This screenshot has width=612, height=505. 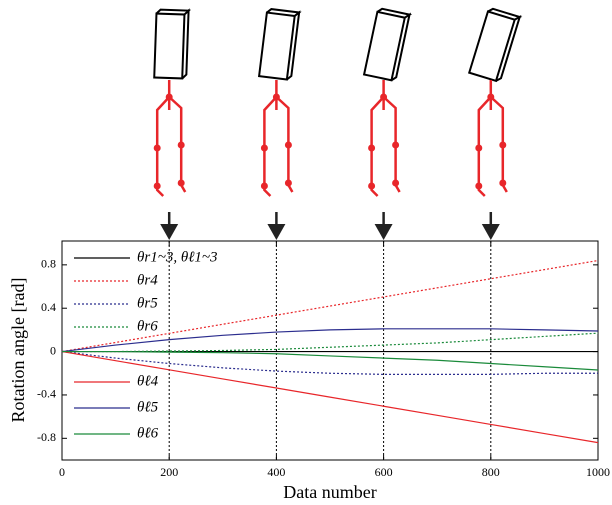 What do you see at coordinates (276, 472) in the screenshot?
I see `x-tick-label: 400` at bounding box center [276, 472].